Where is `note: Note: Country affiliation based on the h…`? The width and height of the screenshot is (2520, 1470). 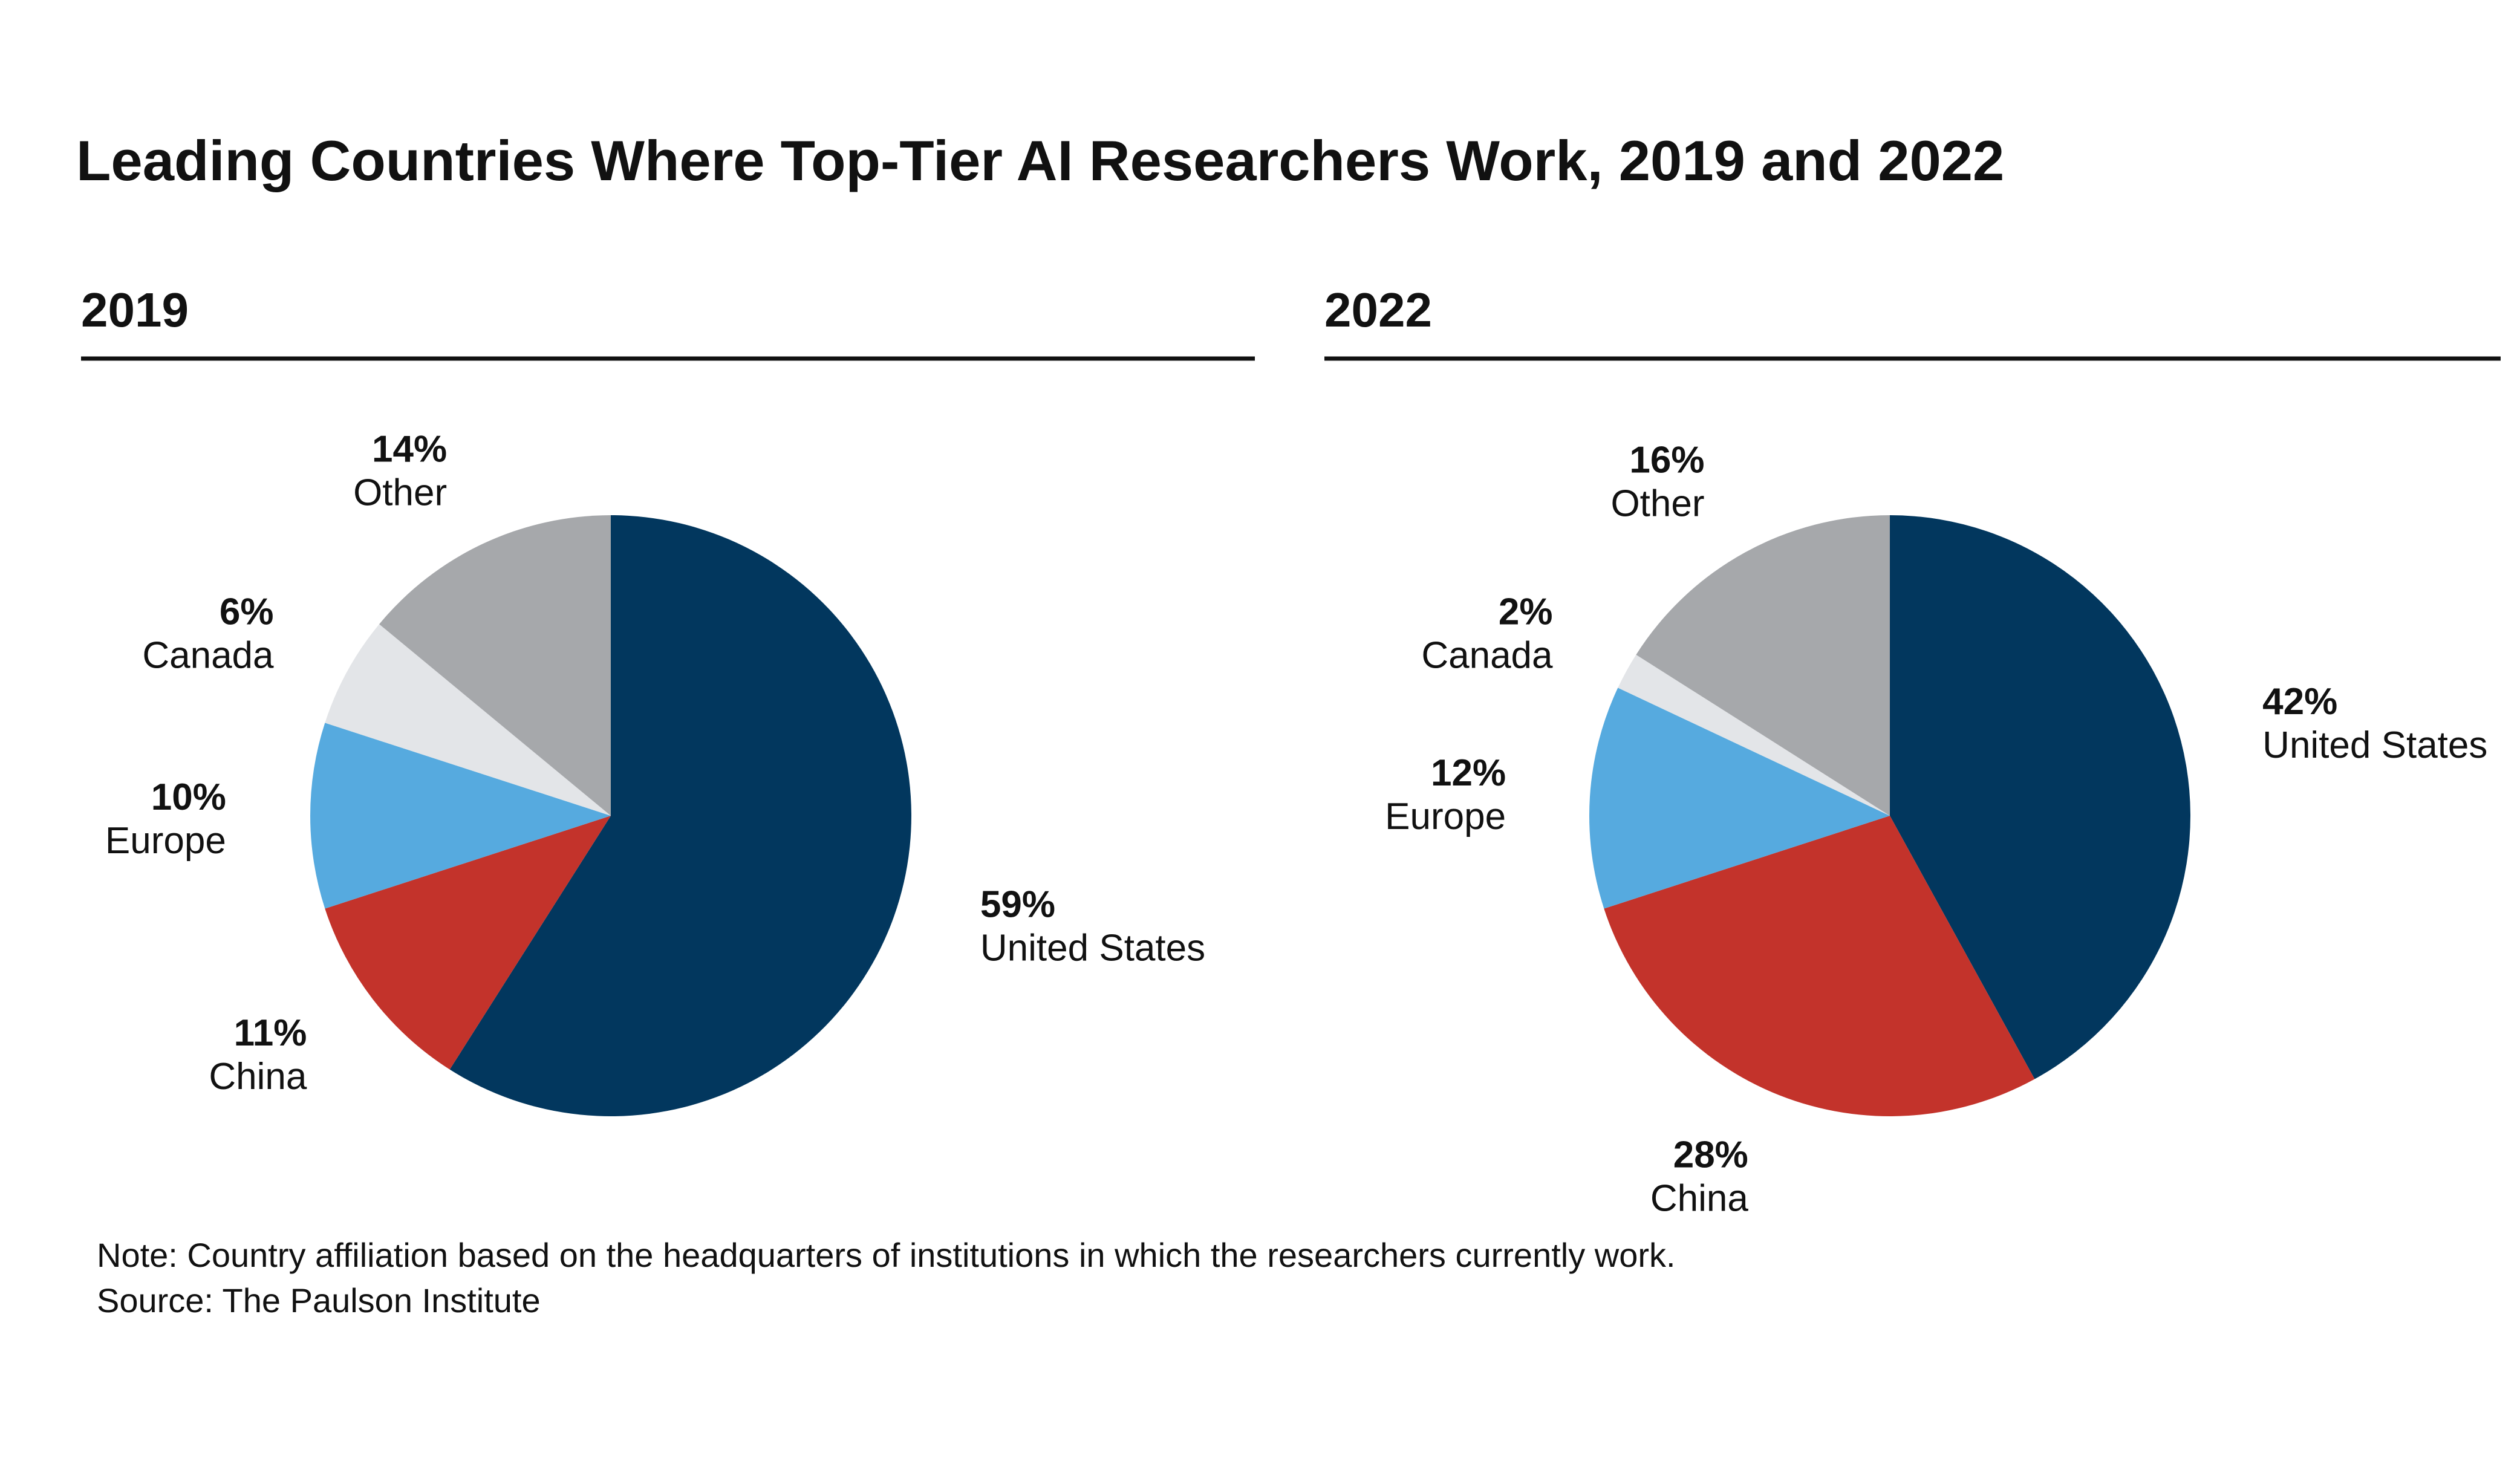 note: Note: Country affiliation based on the h… is located at coordinates (886, 1255).